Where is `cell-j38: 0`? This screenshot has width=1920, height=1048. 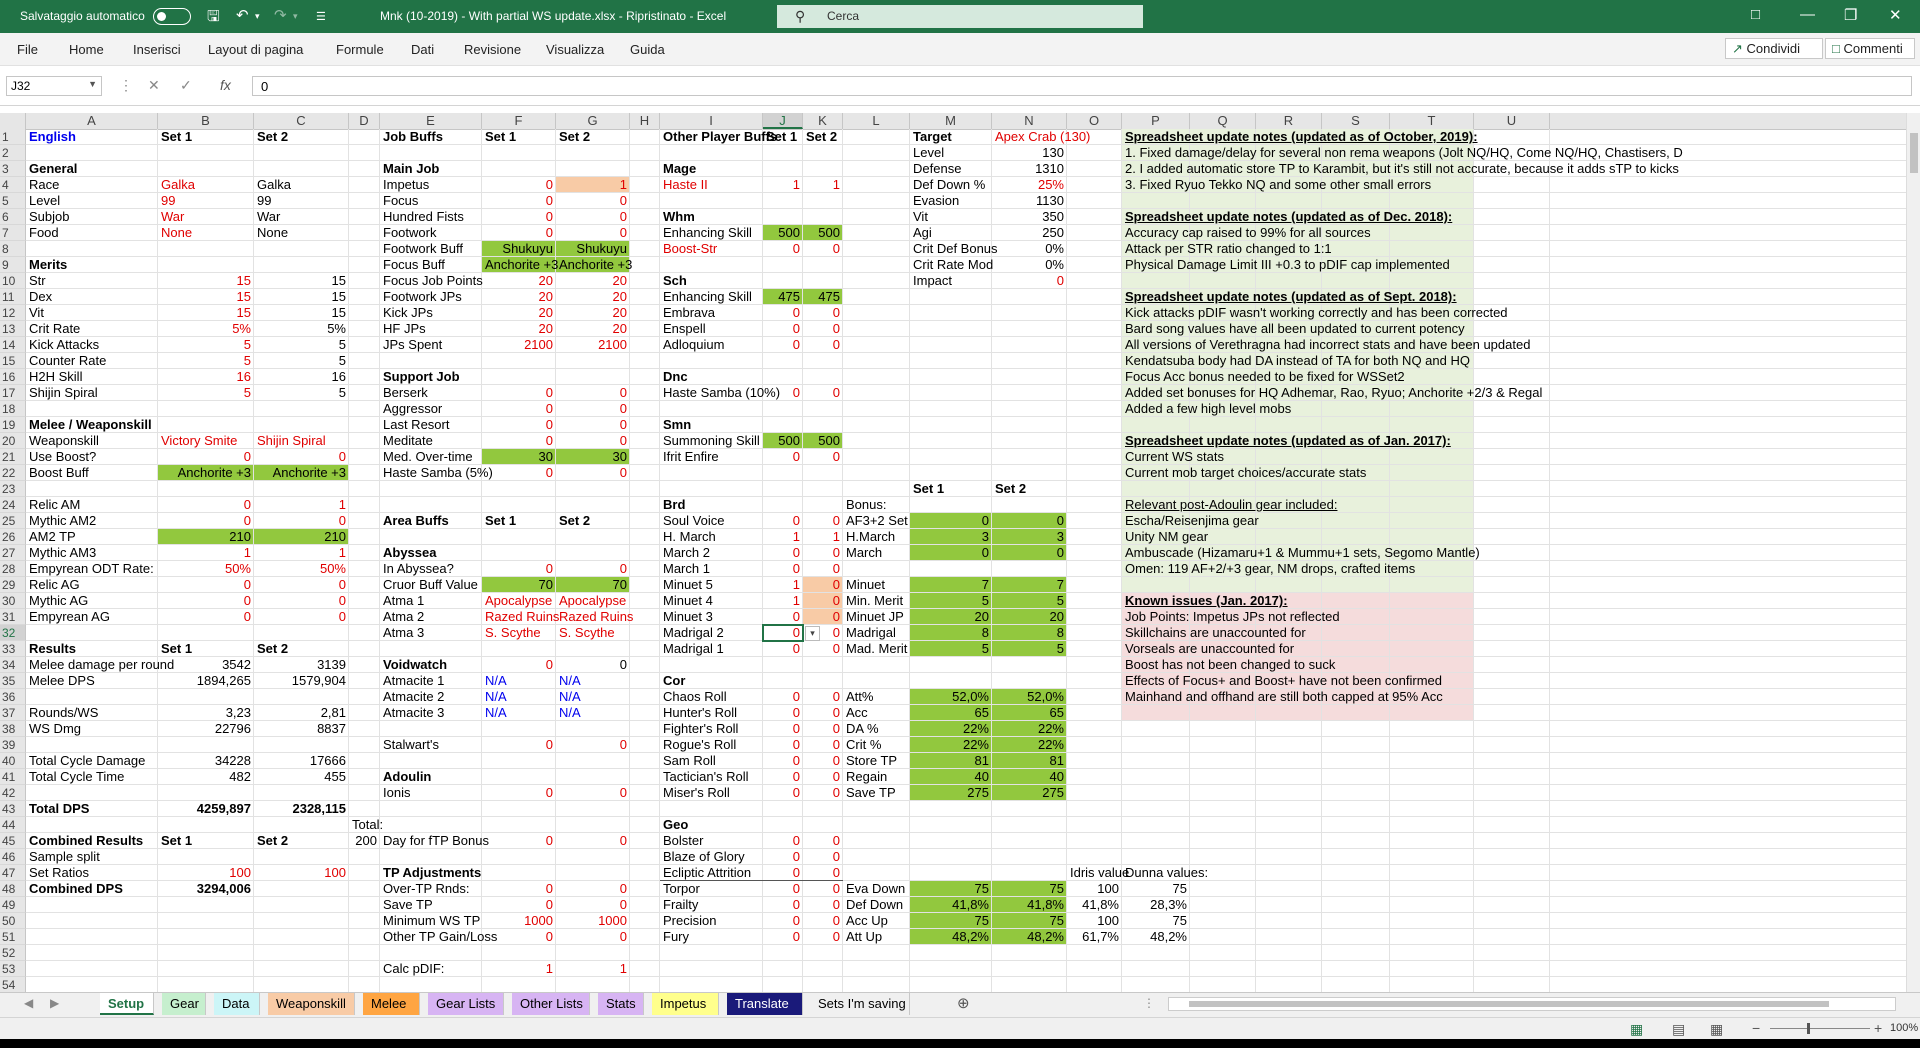 cell-j38: 0 is located at coordinates (796, 728).